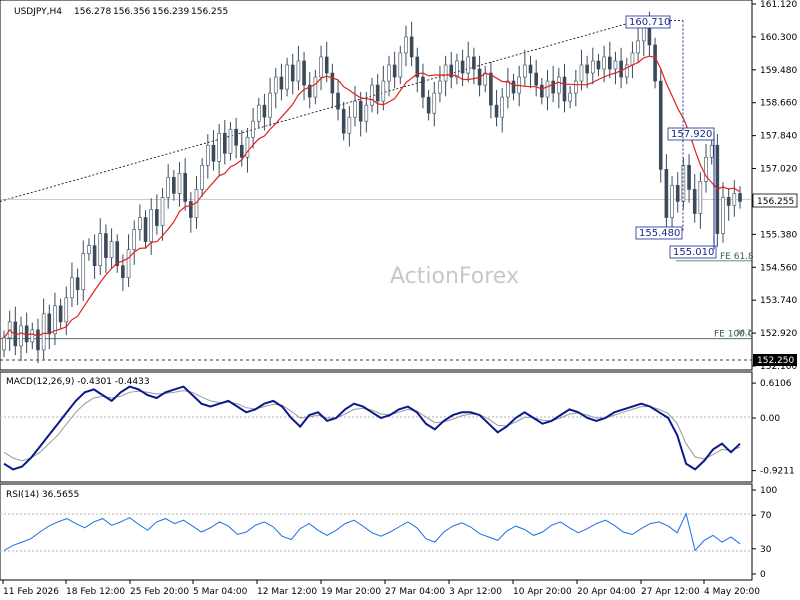  I want to click on rsi-tick-label: 30, so click(766, 550).